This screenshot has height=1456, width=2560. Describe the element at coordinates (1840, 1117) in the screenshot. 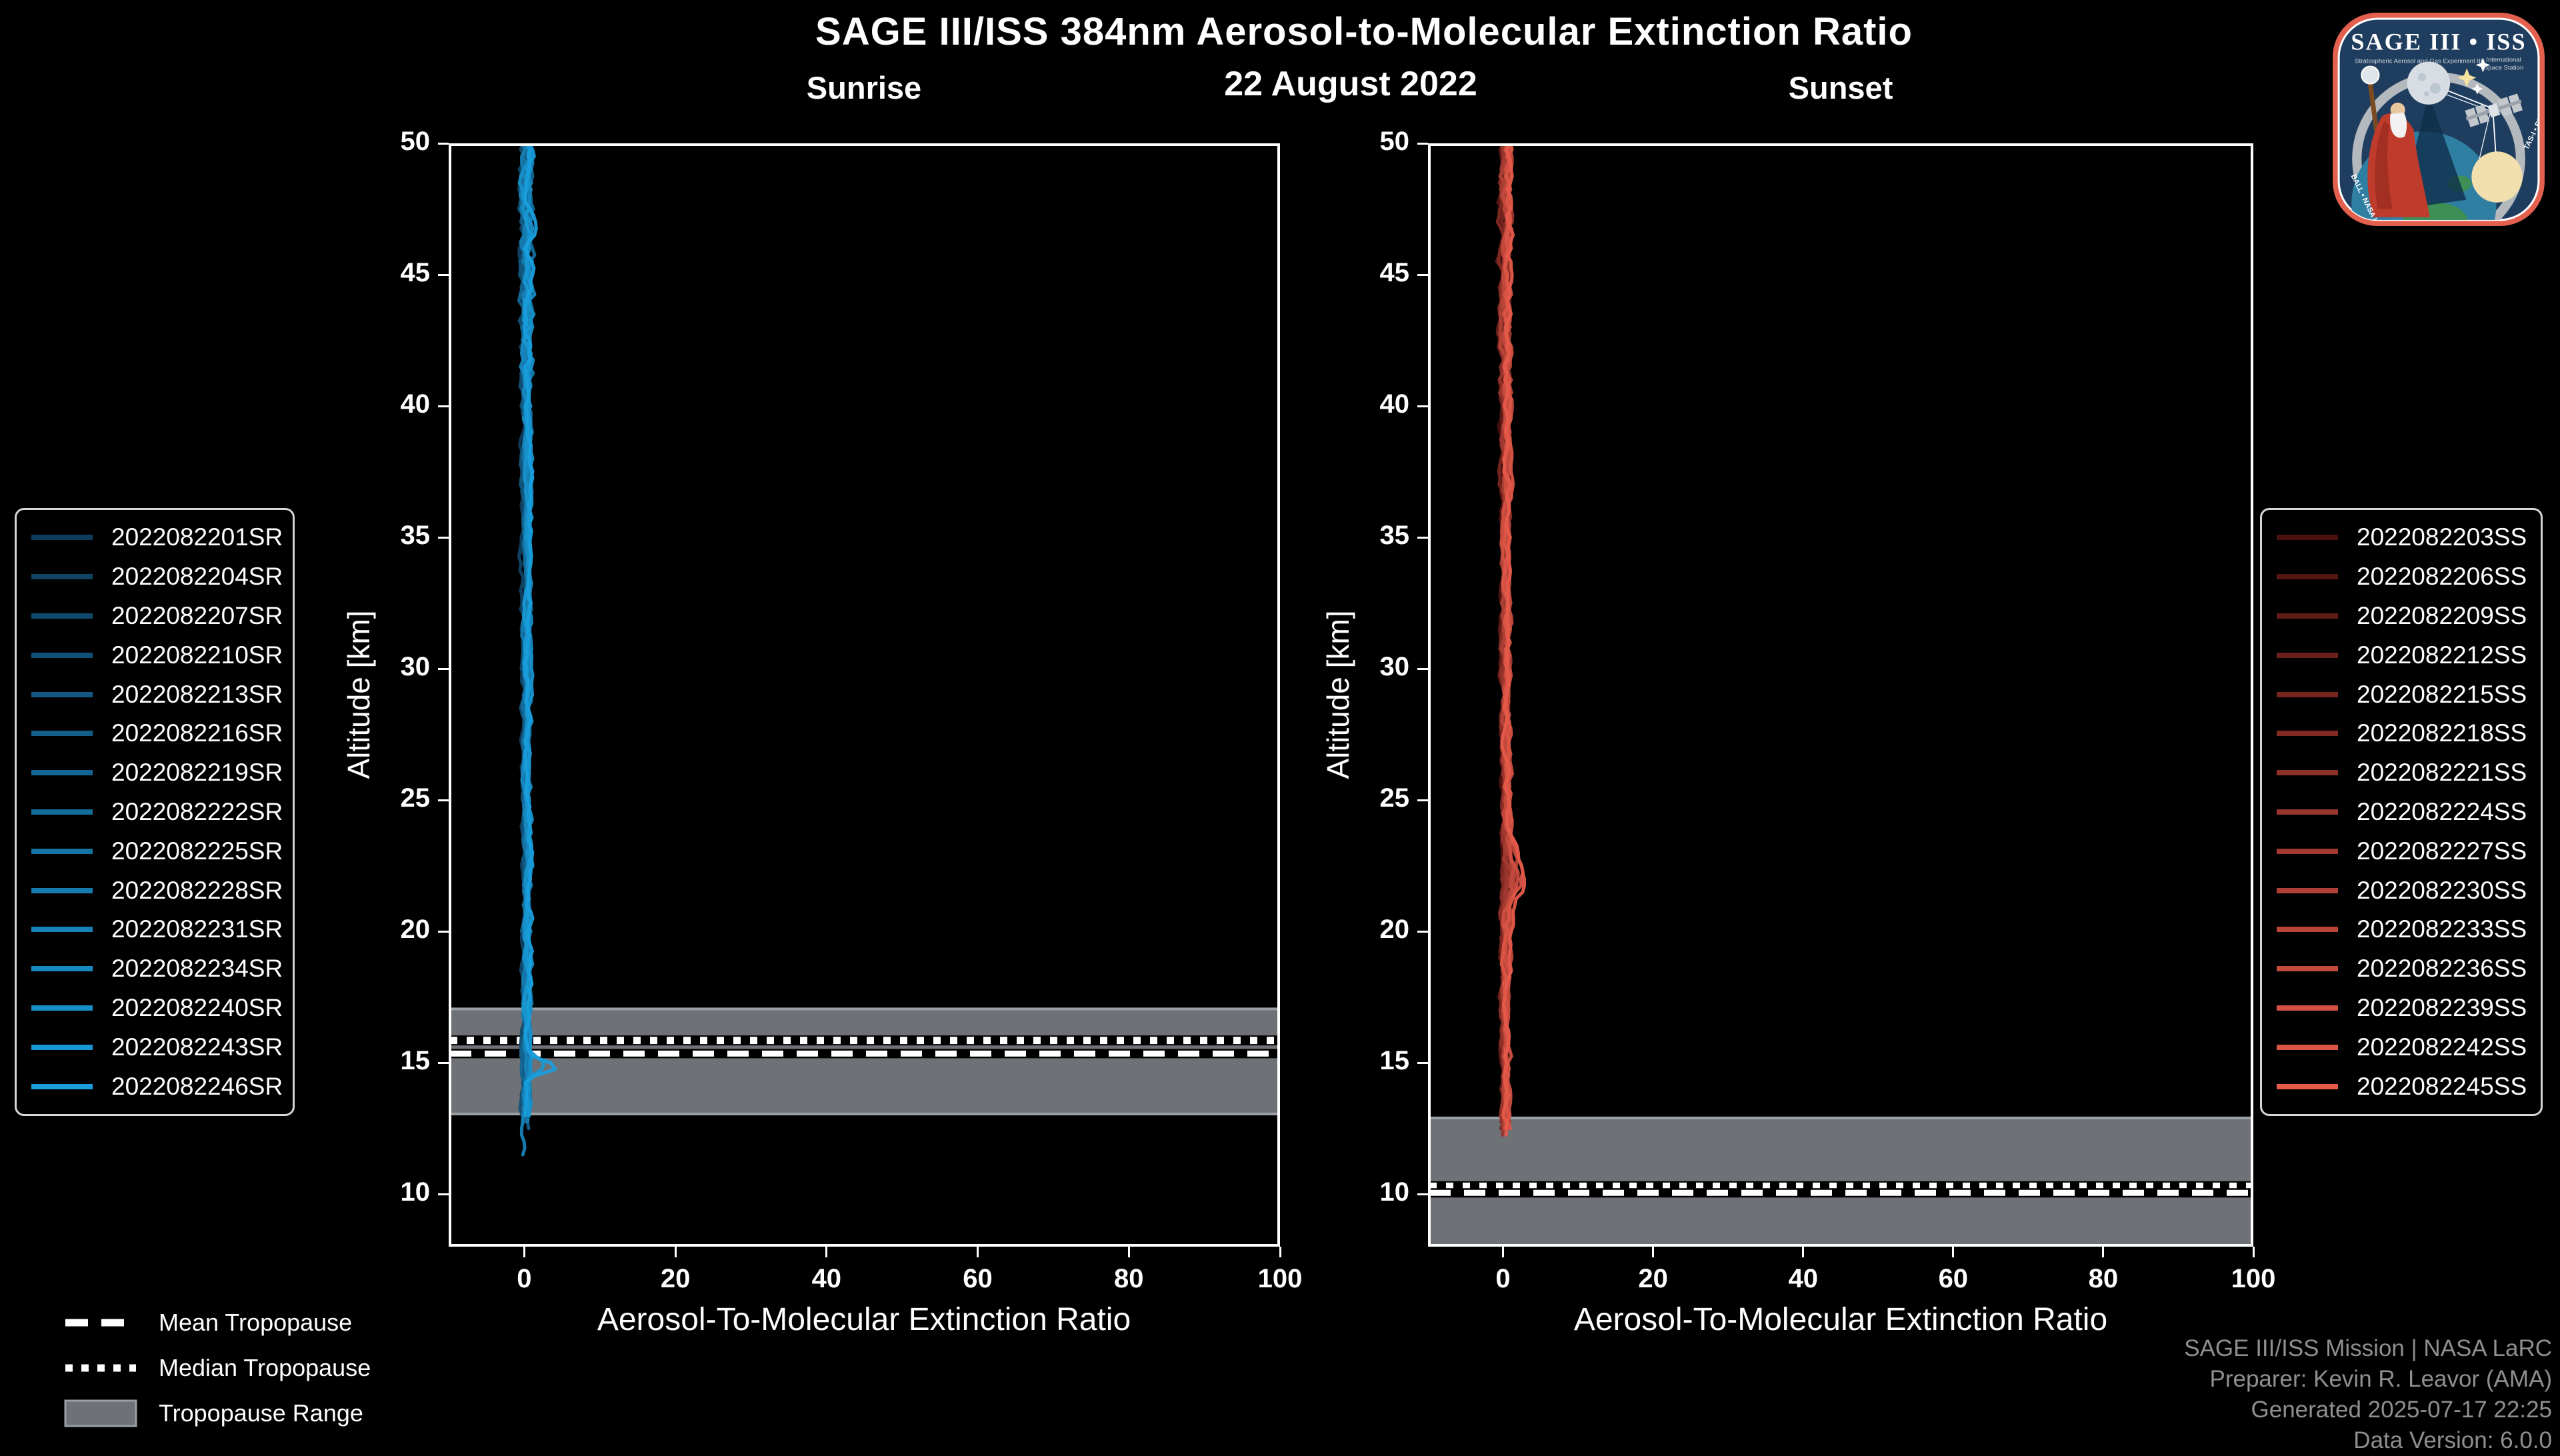

I see `band-top-edge` at that location.